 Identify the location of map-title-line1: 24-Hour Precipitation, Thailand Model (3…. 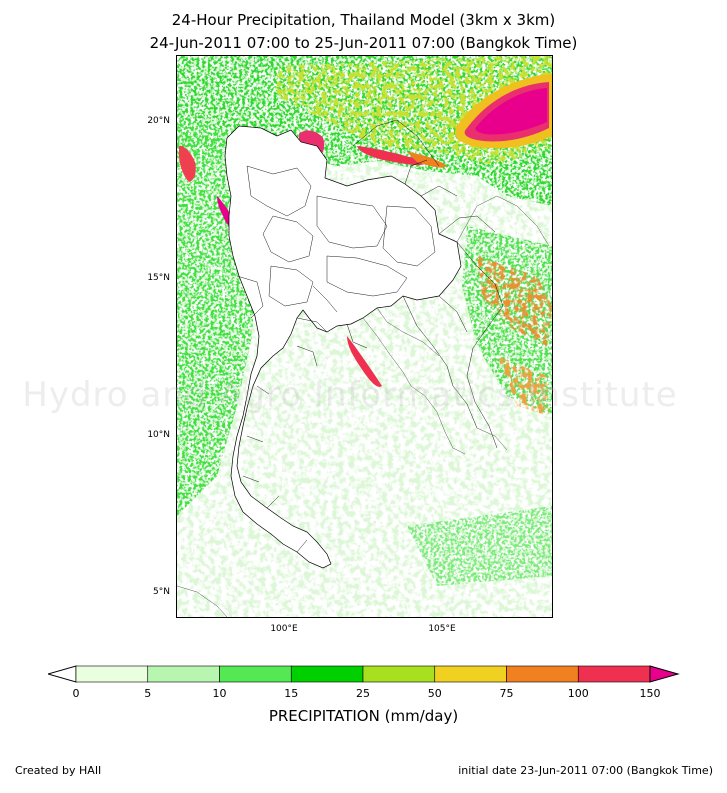
(363, 20).